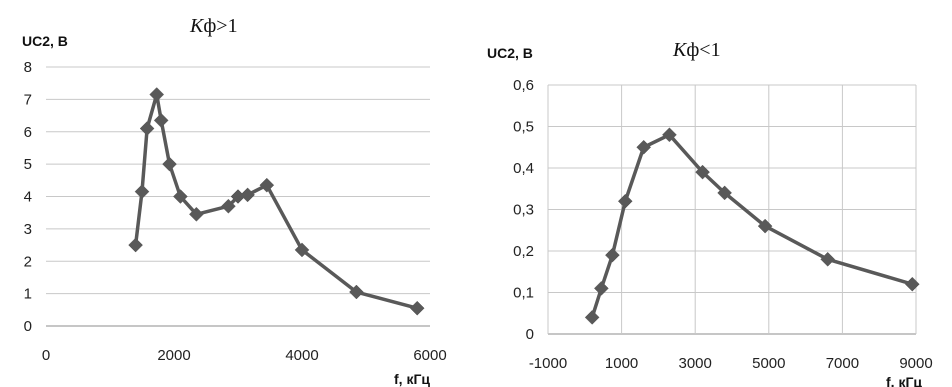 The image size is (952, 387). I want to click on chart-left-y-tick-label: 4, so click(28, 197).